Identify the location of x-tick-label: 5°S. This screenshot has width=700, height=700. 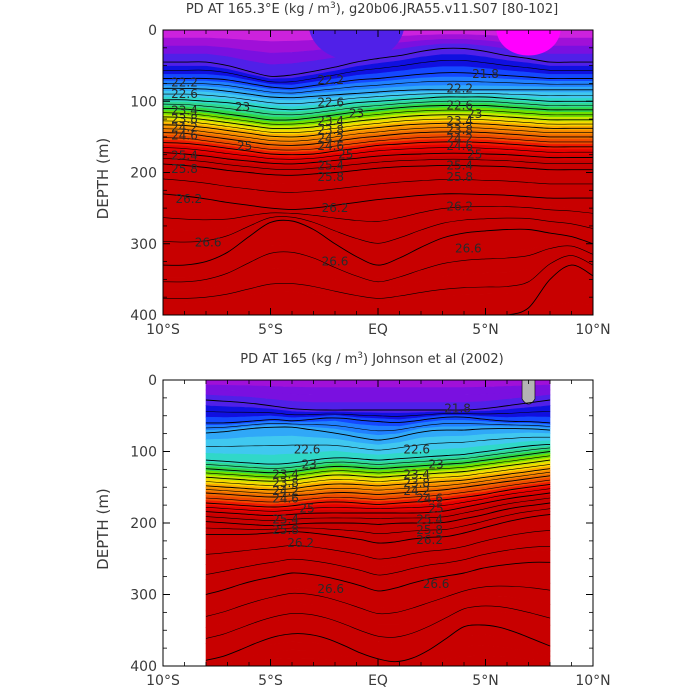
(270, 681).